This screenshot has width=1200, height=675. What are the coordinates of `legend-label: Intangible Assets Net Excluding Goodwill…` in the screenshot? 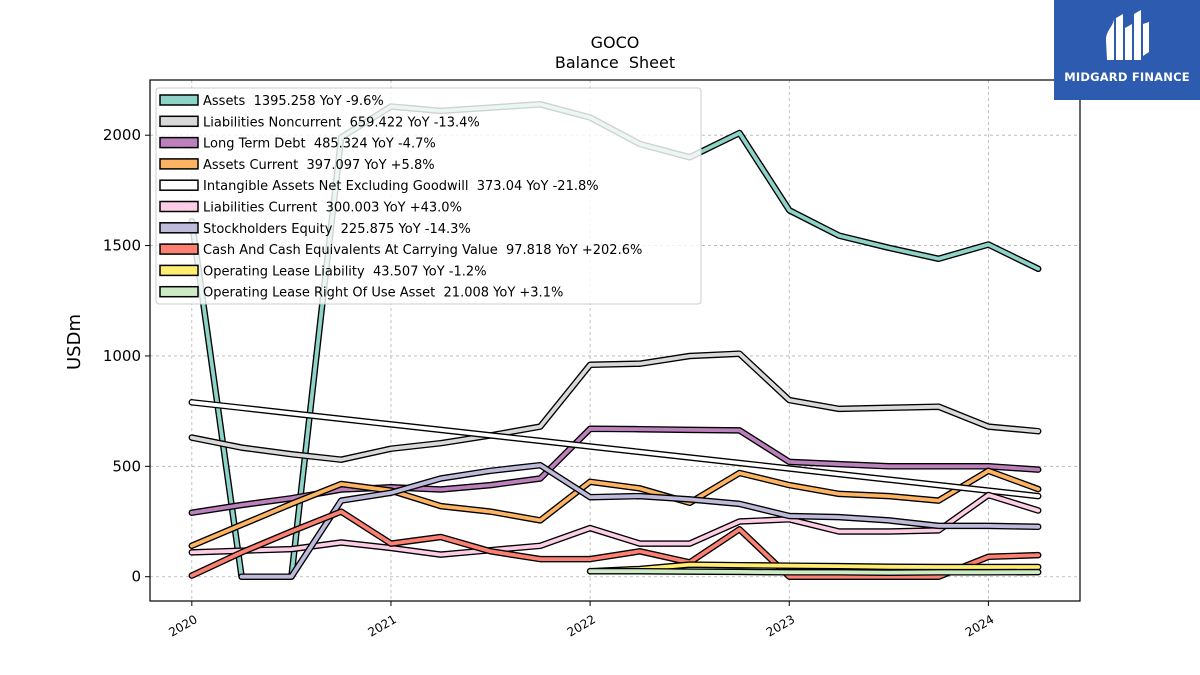 It's located at (401, 186).